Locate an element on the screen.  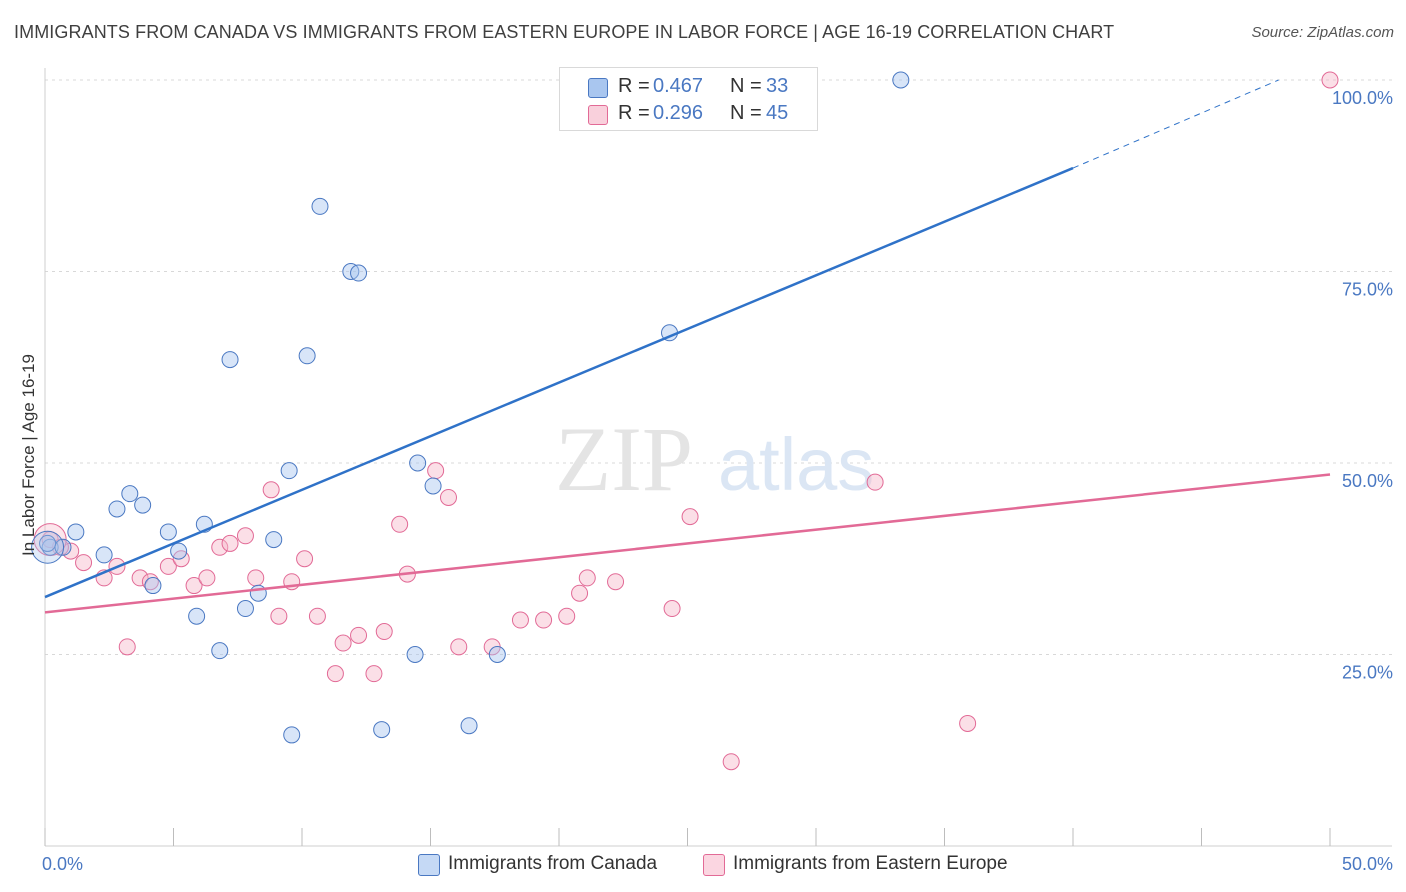
canada-r-value: 0.467 is located at coordinates (678, 86).